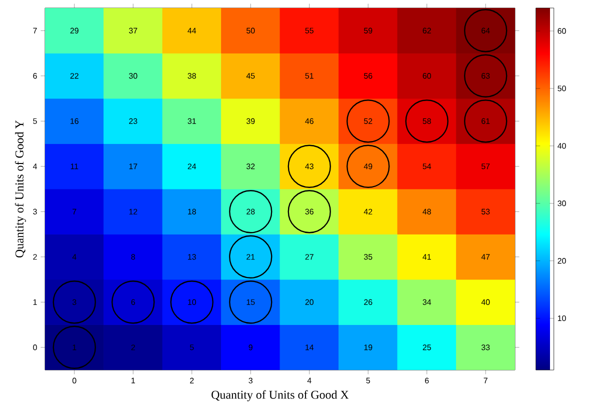 This screenshot has width=595, height=414. Describe the element at coordinates (20, 189) in the screenshot. I see `y-axis-title: Quantity of Units of Good Y` at that location.